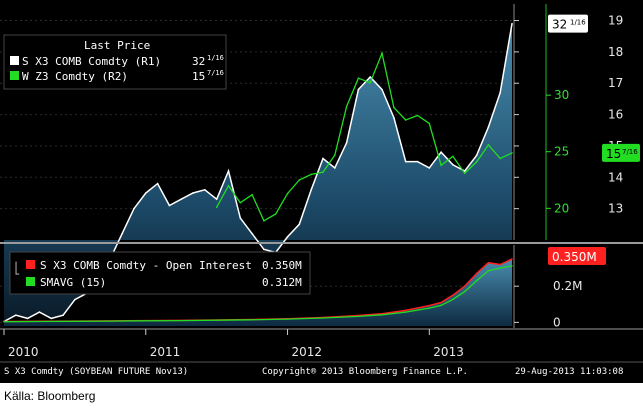  Describe the element at coordinates (215, 73) in the screenshot. I see `wheat-legend-fraction: 7/16` at that location.